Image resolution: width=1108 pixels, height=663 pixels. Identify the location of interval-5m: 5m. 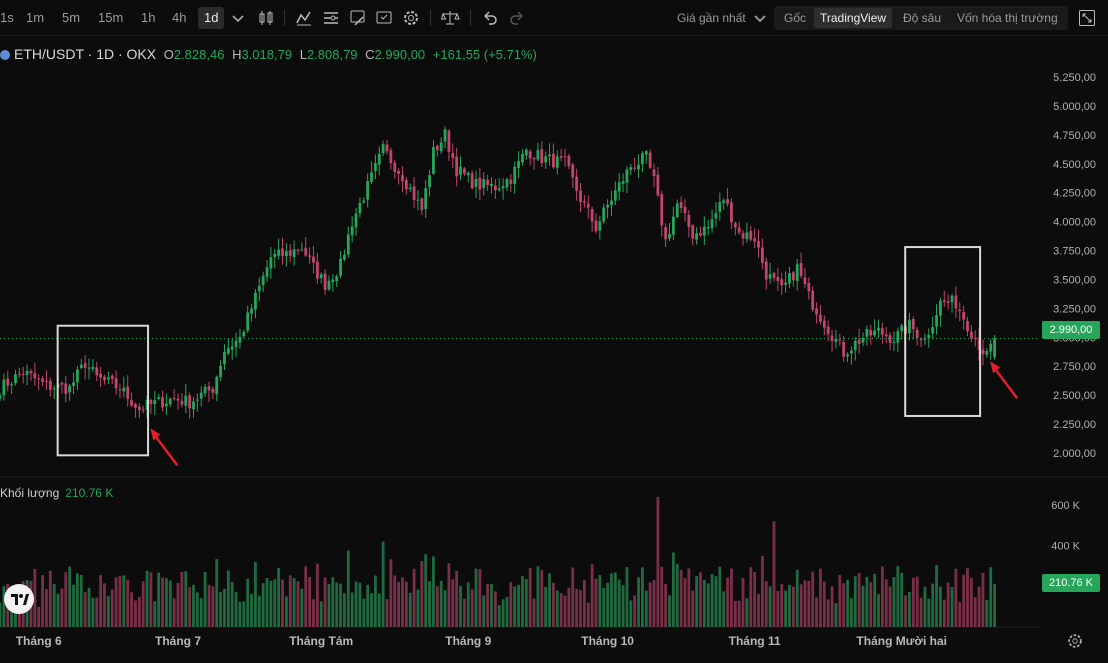
(71, 17).